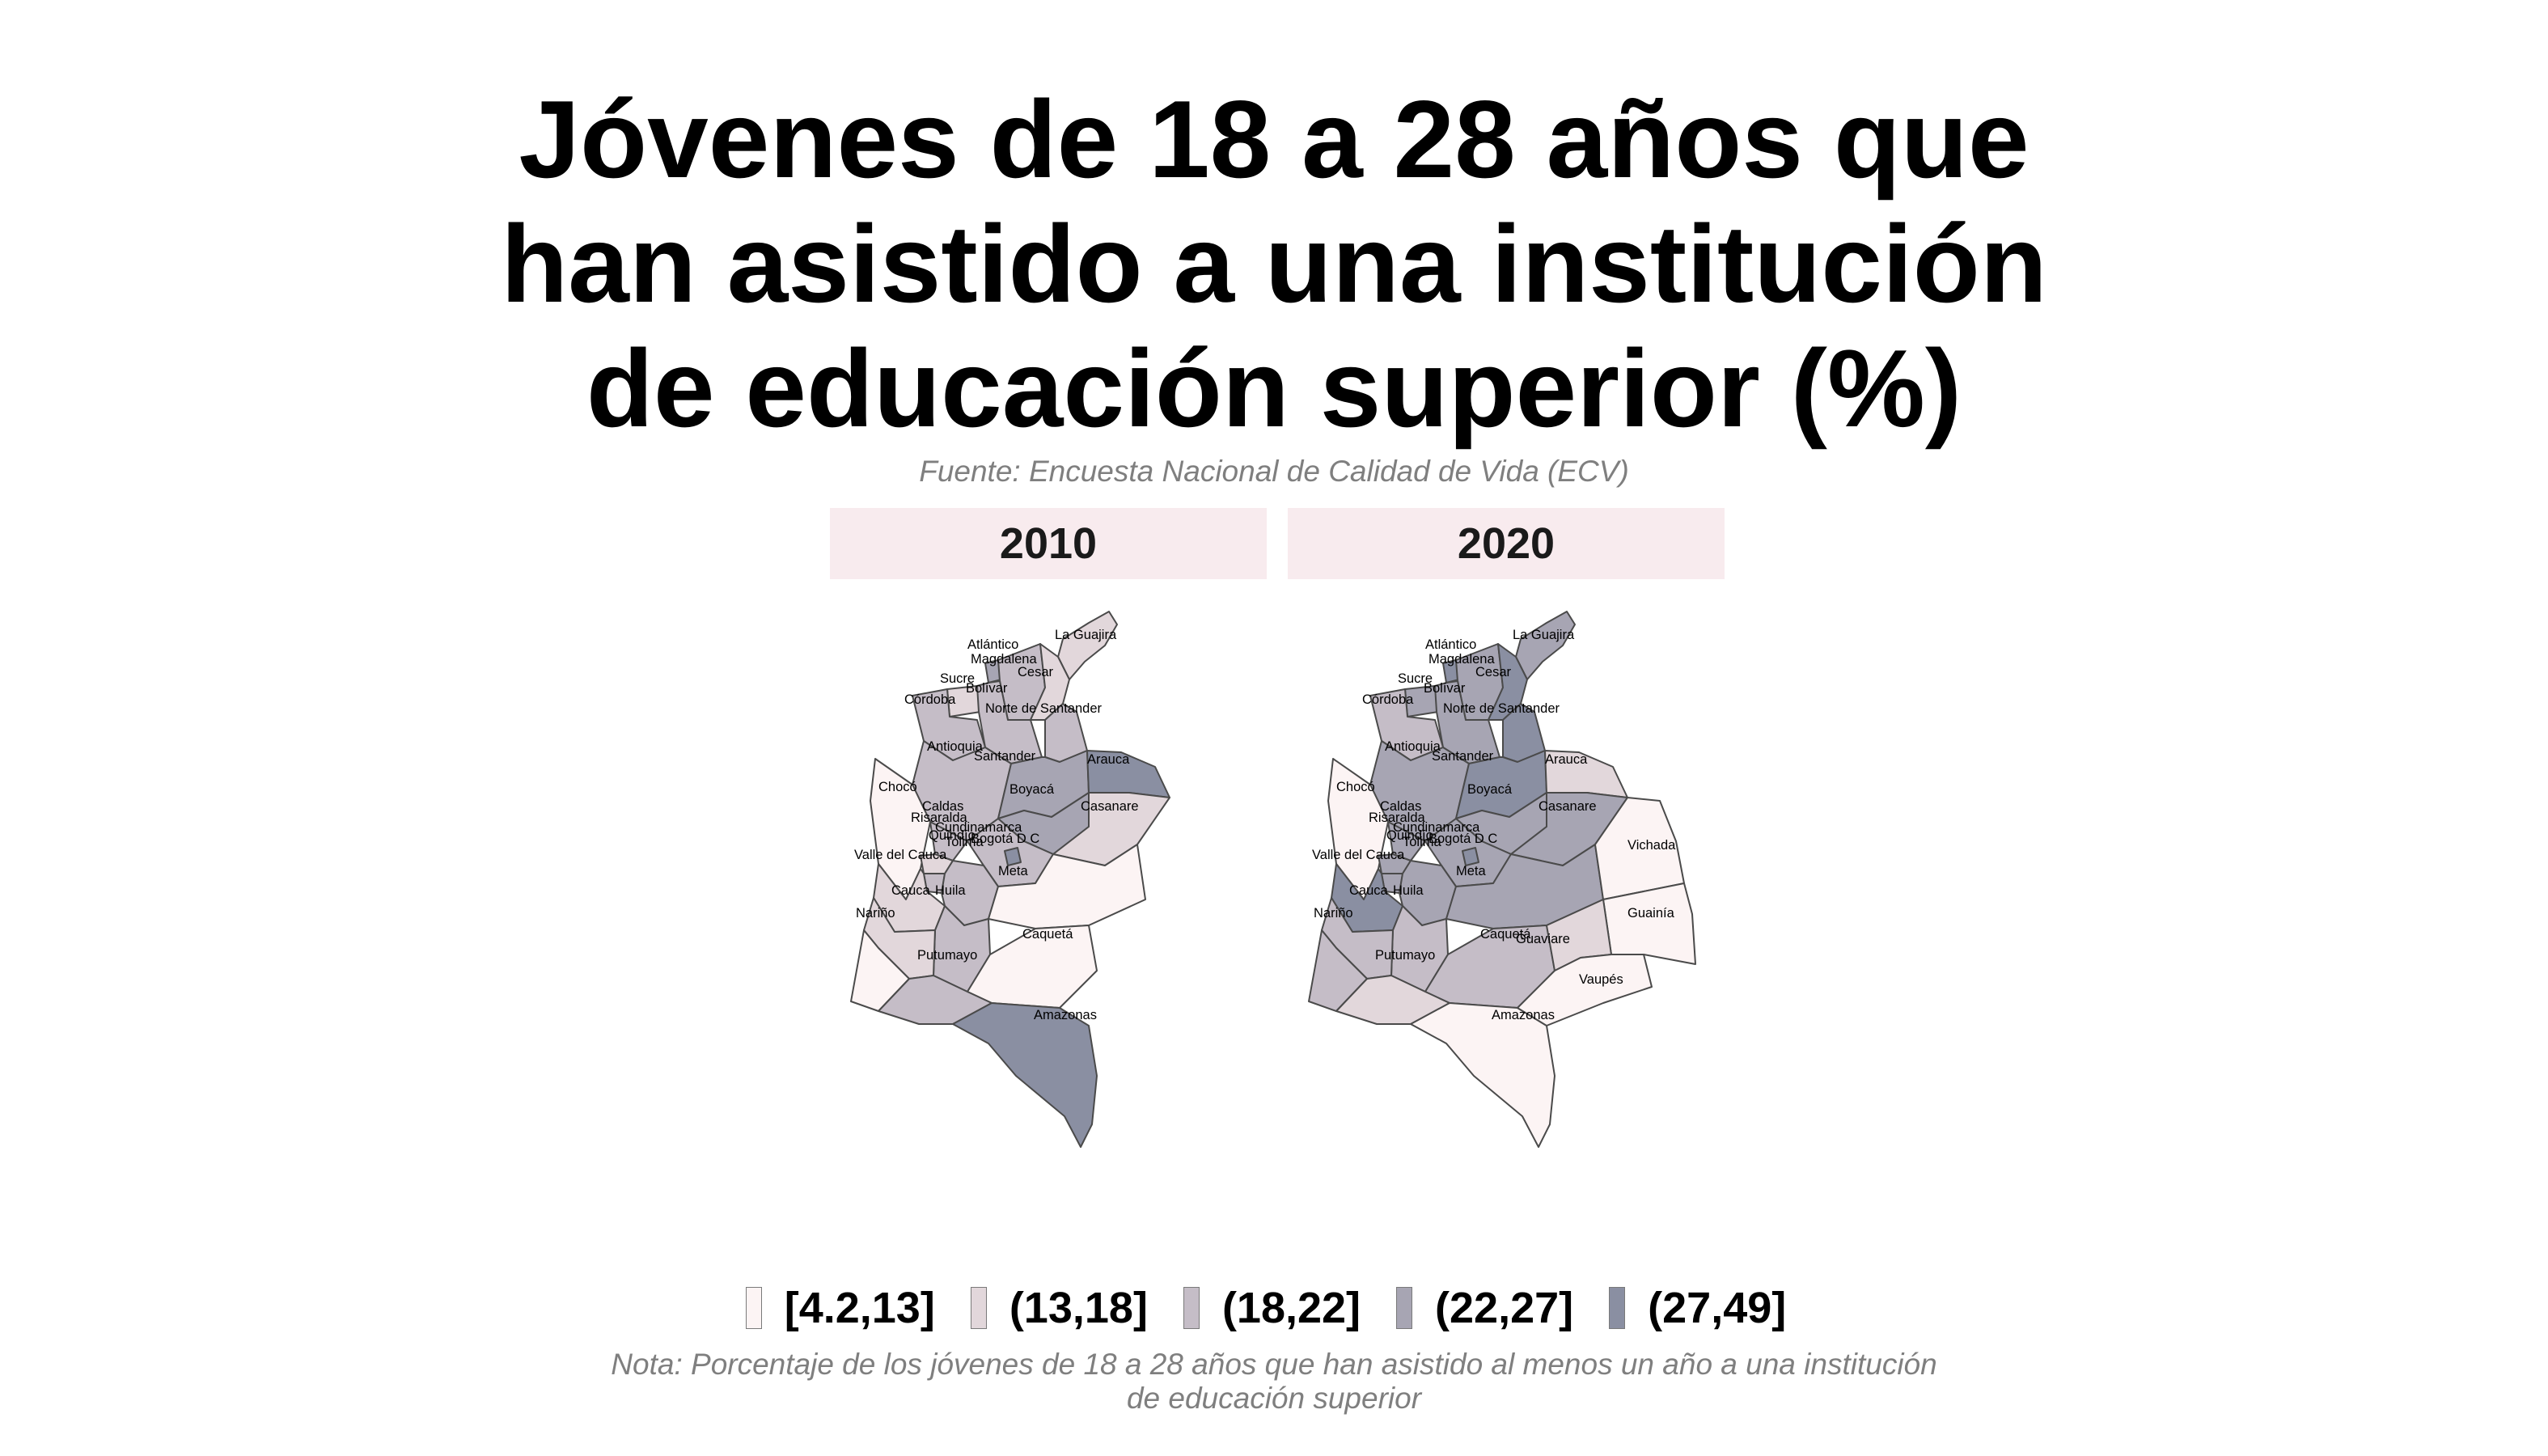 This screenshot has height=1456, width=2548. Describe the element at coordinates (911, 890) in the screenshot. I see `label-cauca-2010: Cauca` at that location.